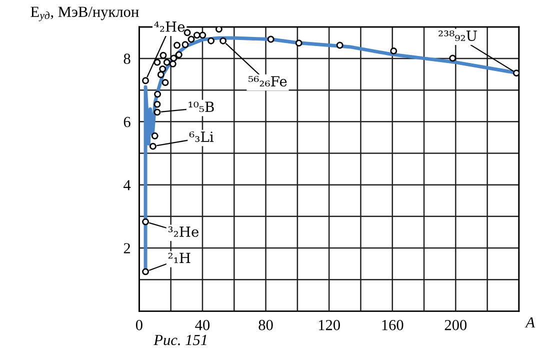  I want to click on x-tick-label: 160, so click(393, 325).